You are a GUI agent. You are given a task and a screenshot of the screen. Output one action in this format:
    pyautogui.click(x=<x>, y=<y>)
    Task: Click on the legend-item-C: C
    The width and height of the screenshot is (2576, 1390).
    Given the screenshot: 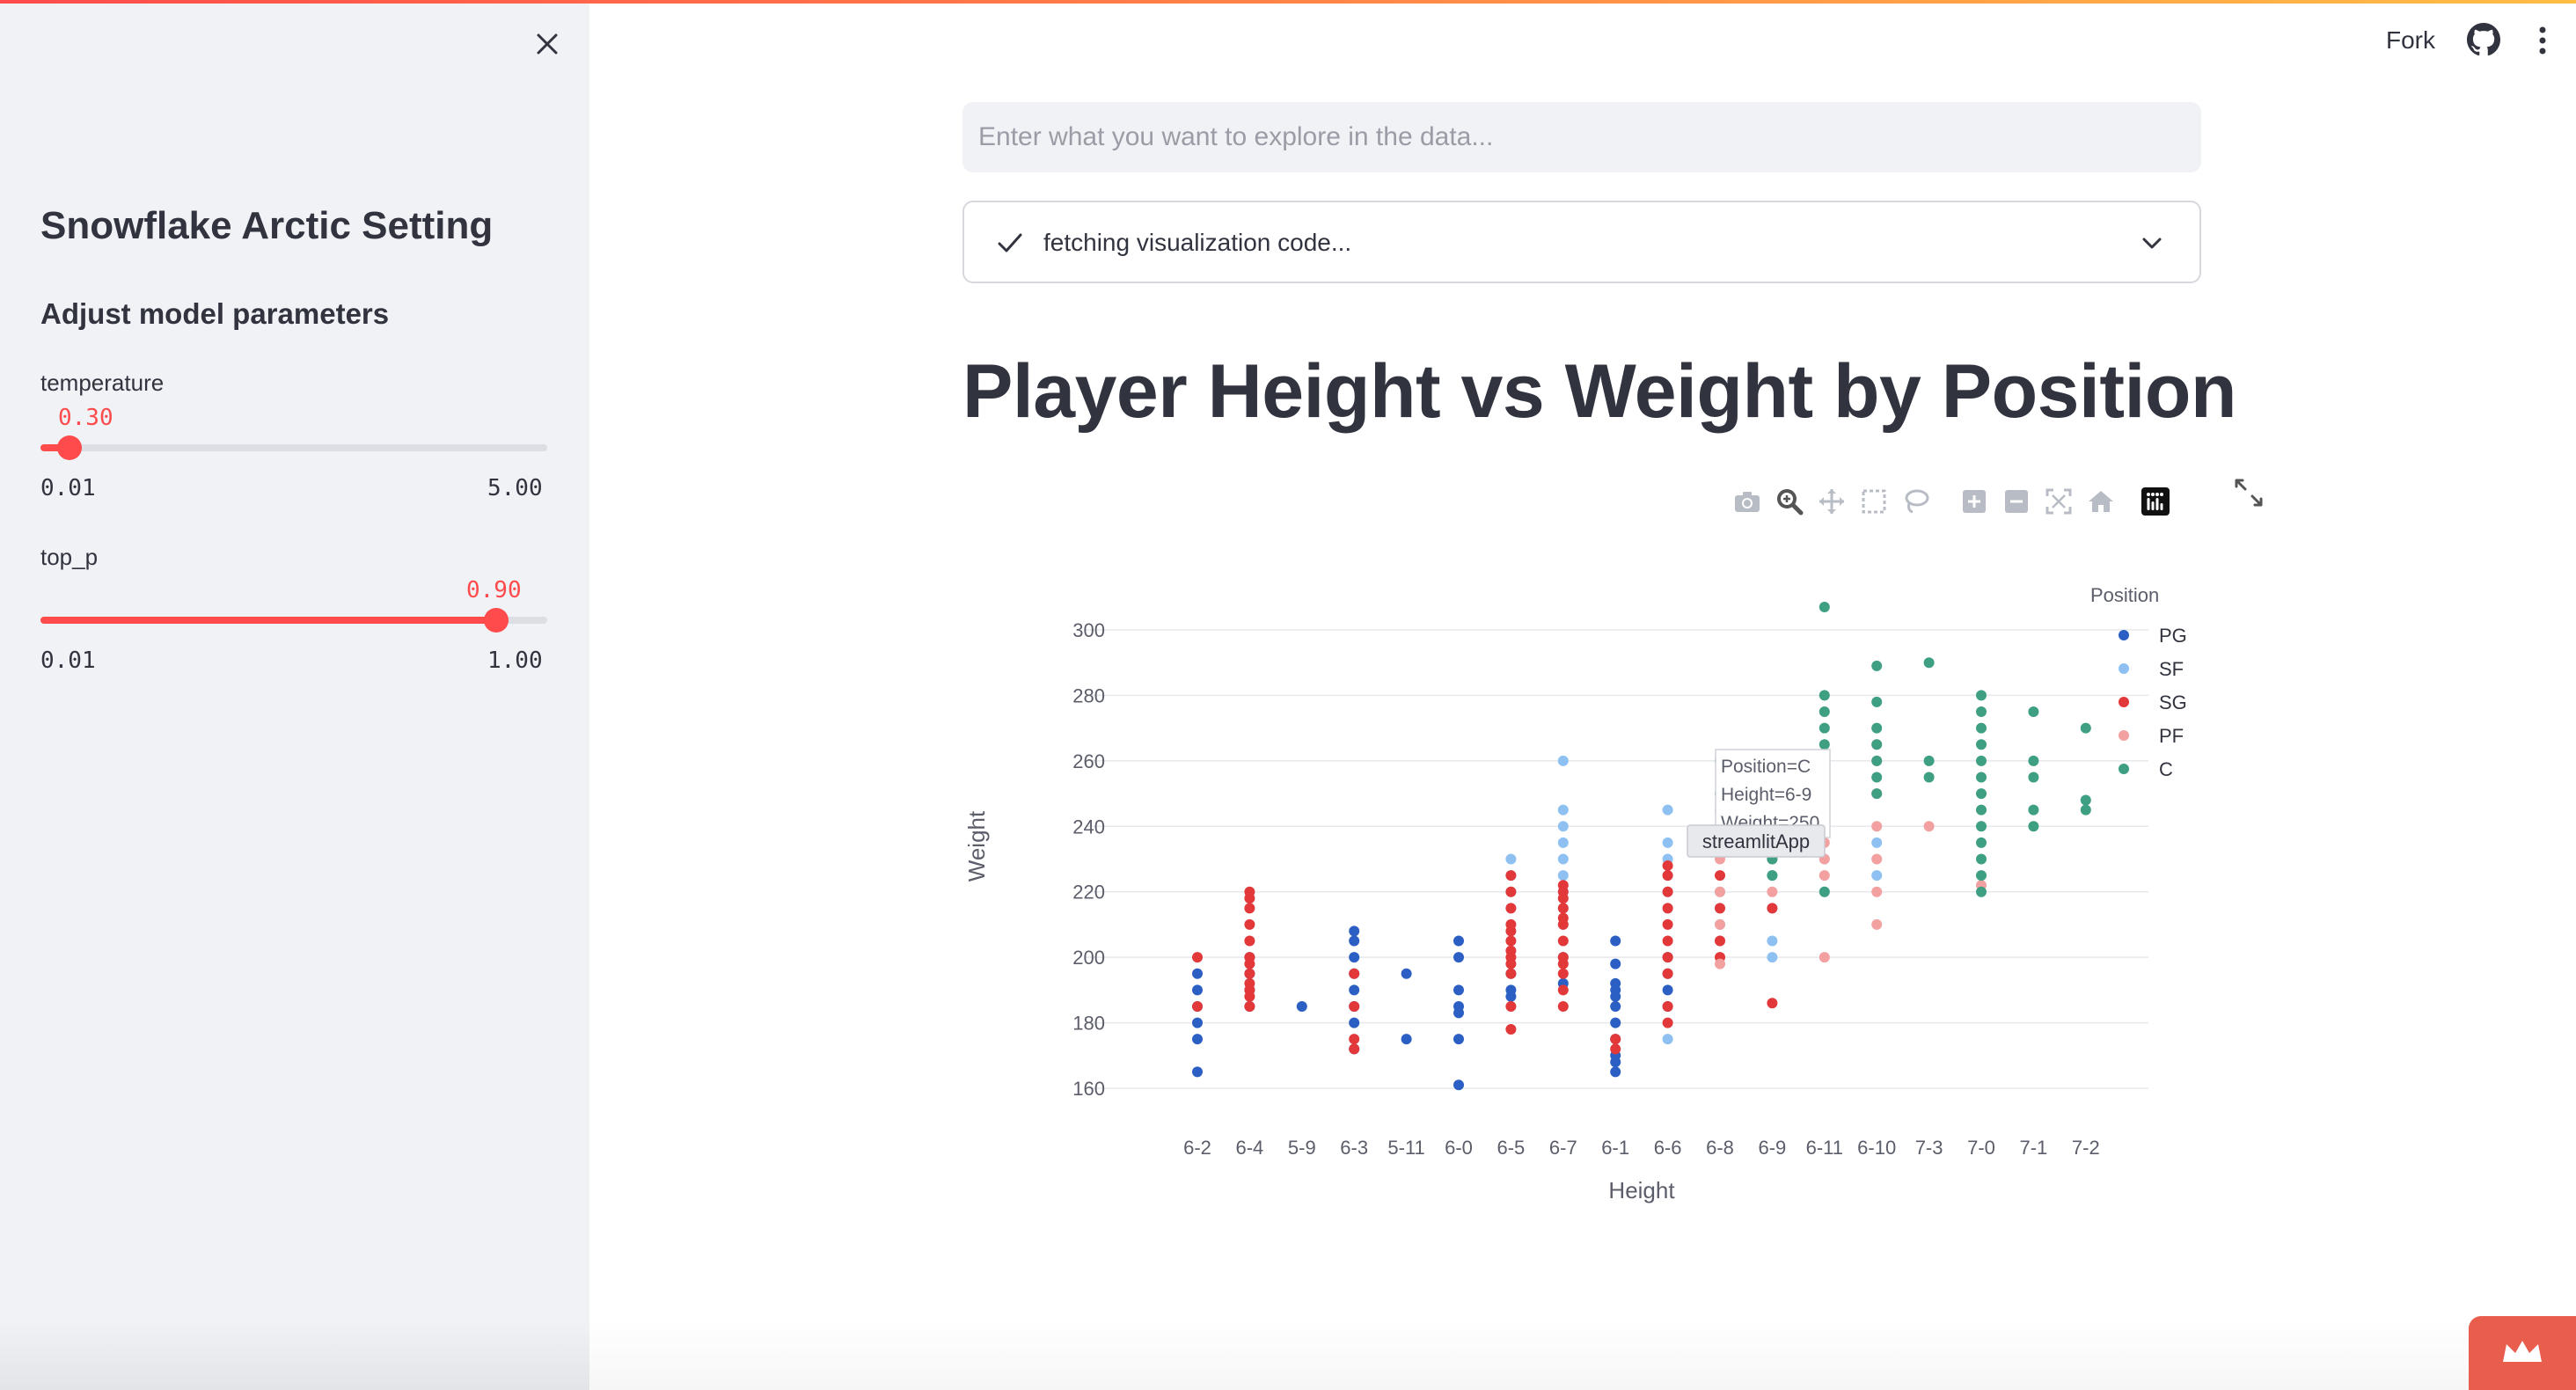 What is the action you would take?
    pyautogui.click(x=2146, y=769)
    